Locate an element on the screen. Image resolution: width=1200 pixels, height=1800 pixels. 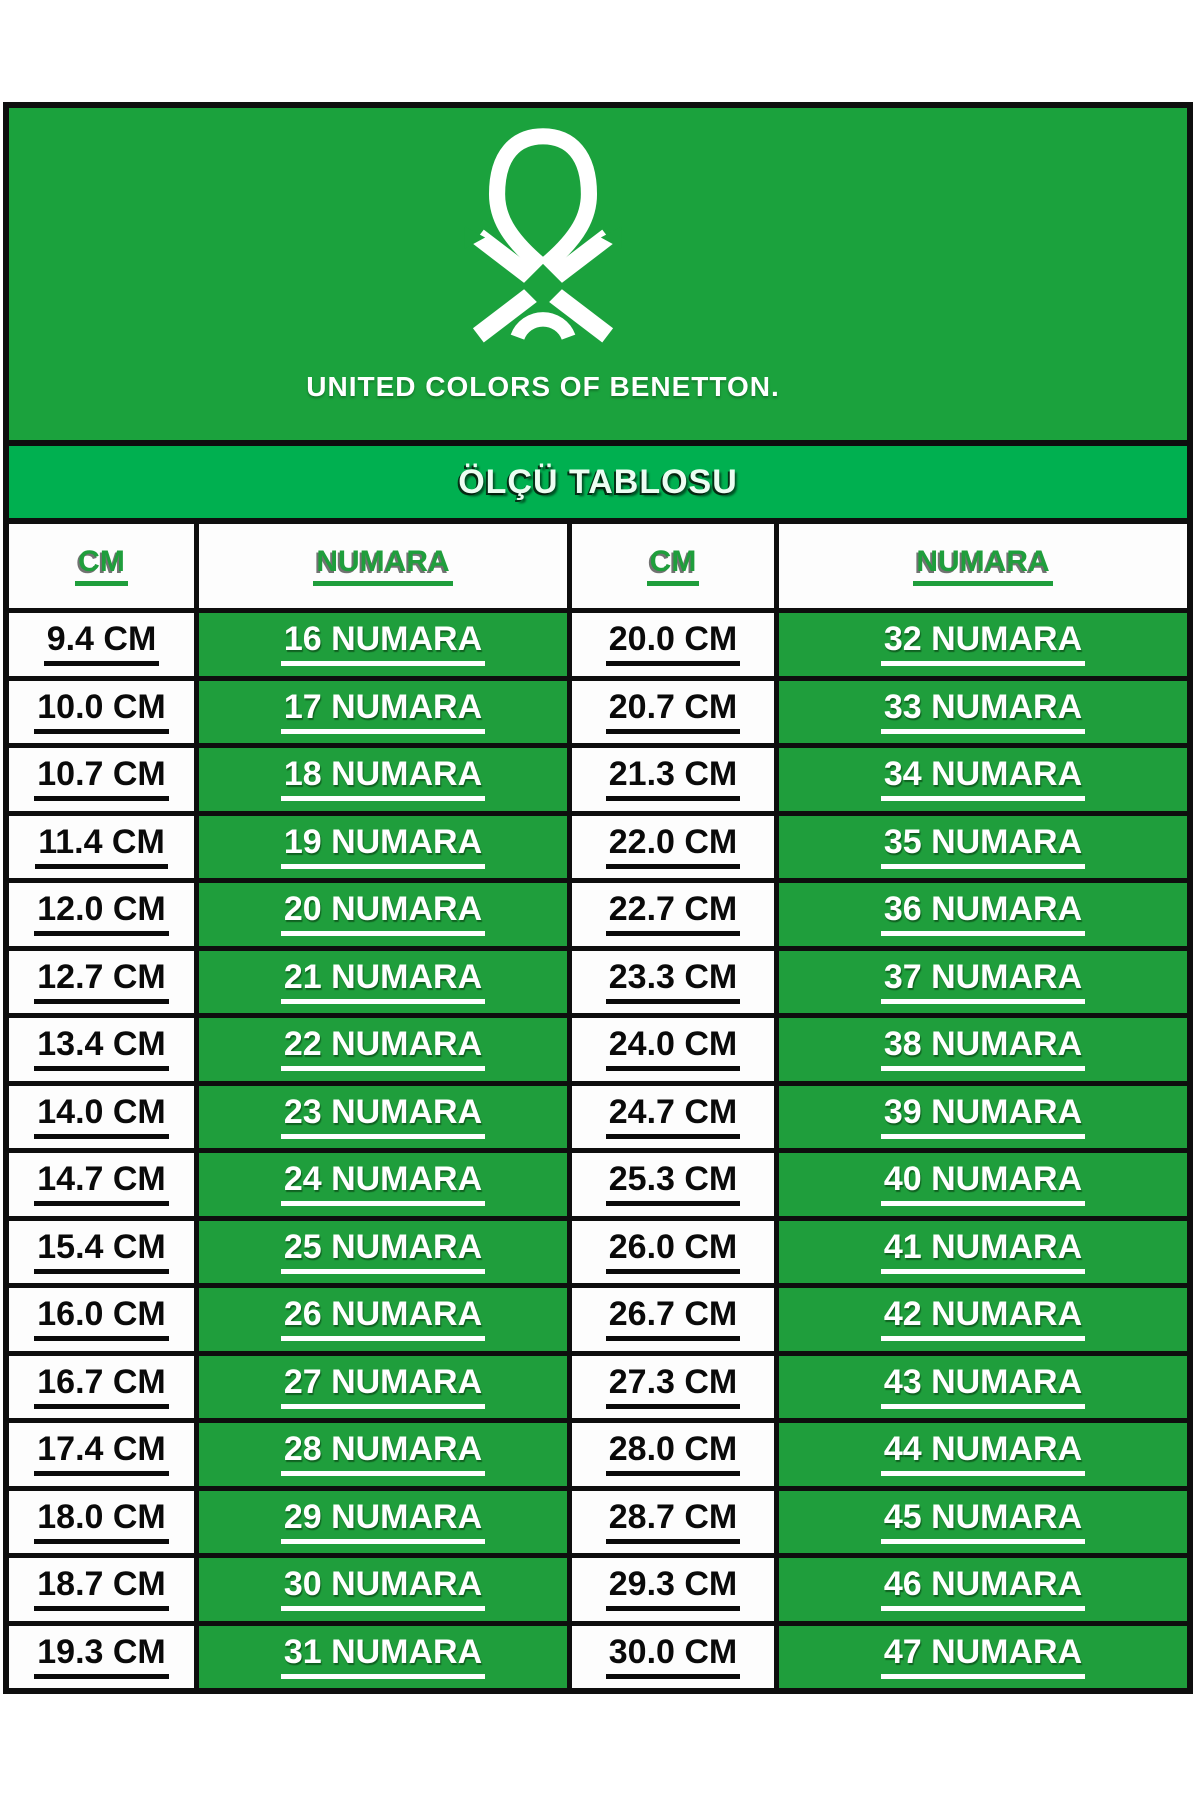
numara-cell: 47 NUMARA is located at coordinates (983, 1656).